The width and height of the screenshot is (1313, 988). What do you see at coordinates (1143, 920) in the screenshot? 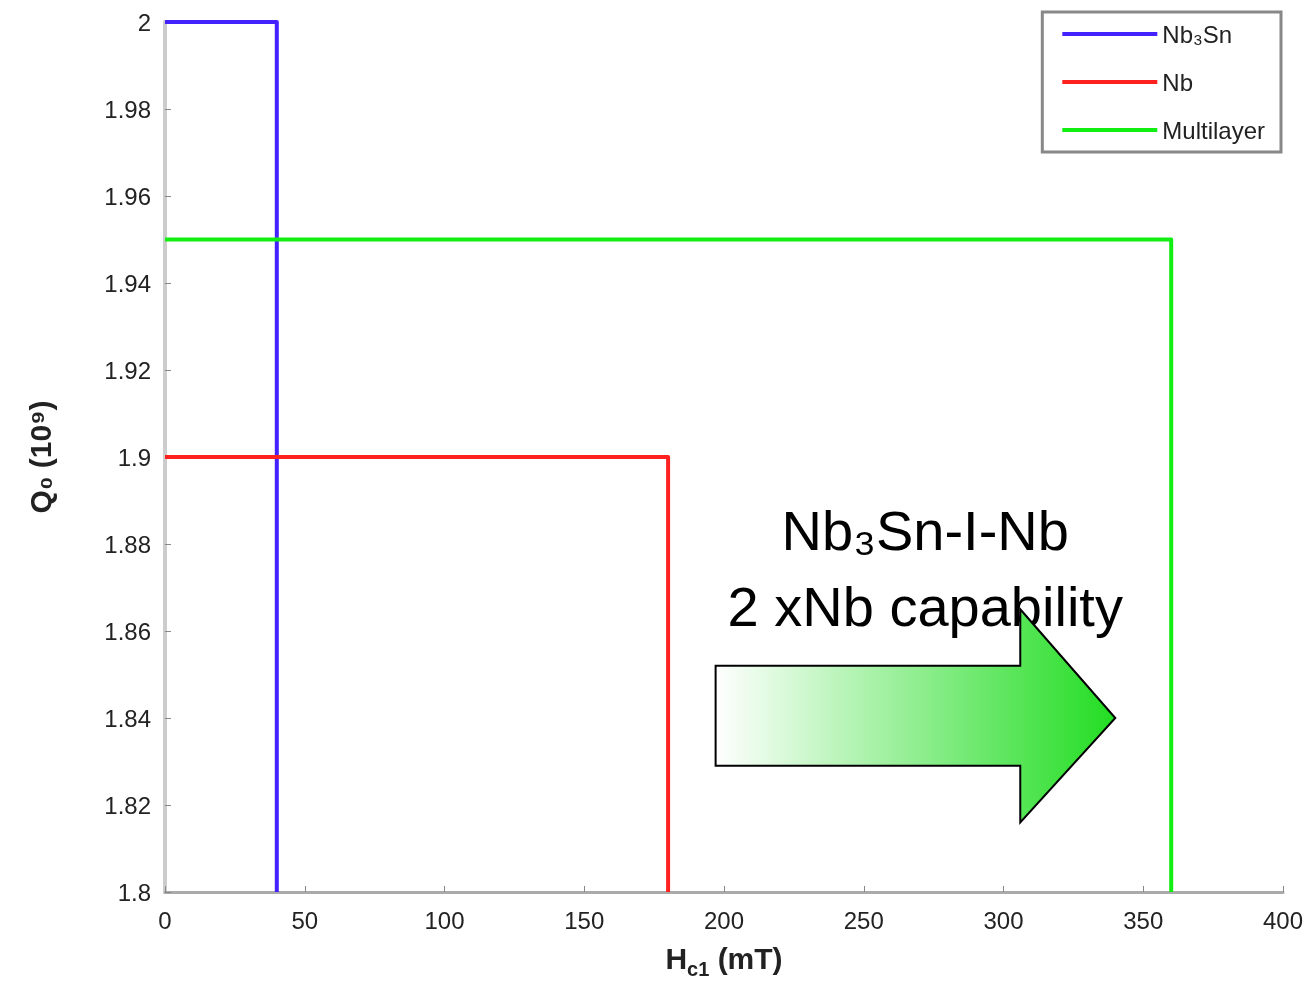
I see `x-tick-label: 350` at bounding box center [1143, 920].